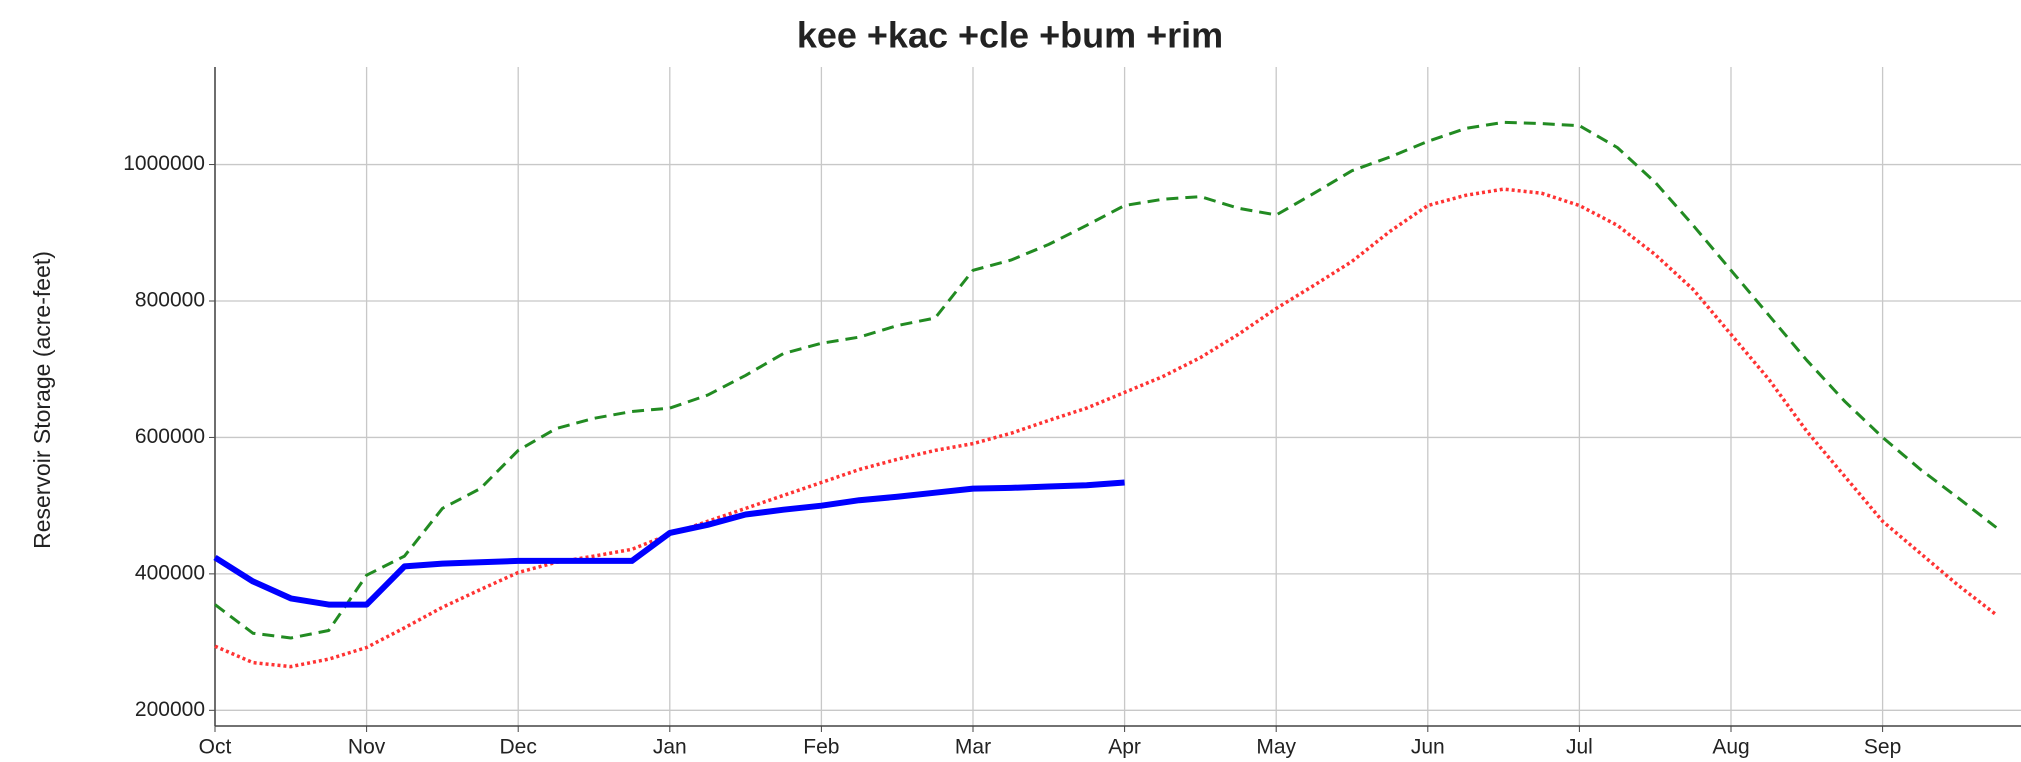 The image size is (2021, 762). Describe the element at coordinates (518, 747) in the screenshot. I see `x-tick-label: Dec` at that location.